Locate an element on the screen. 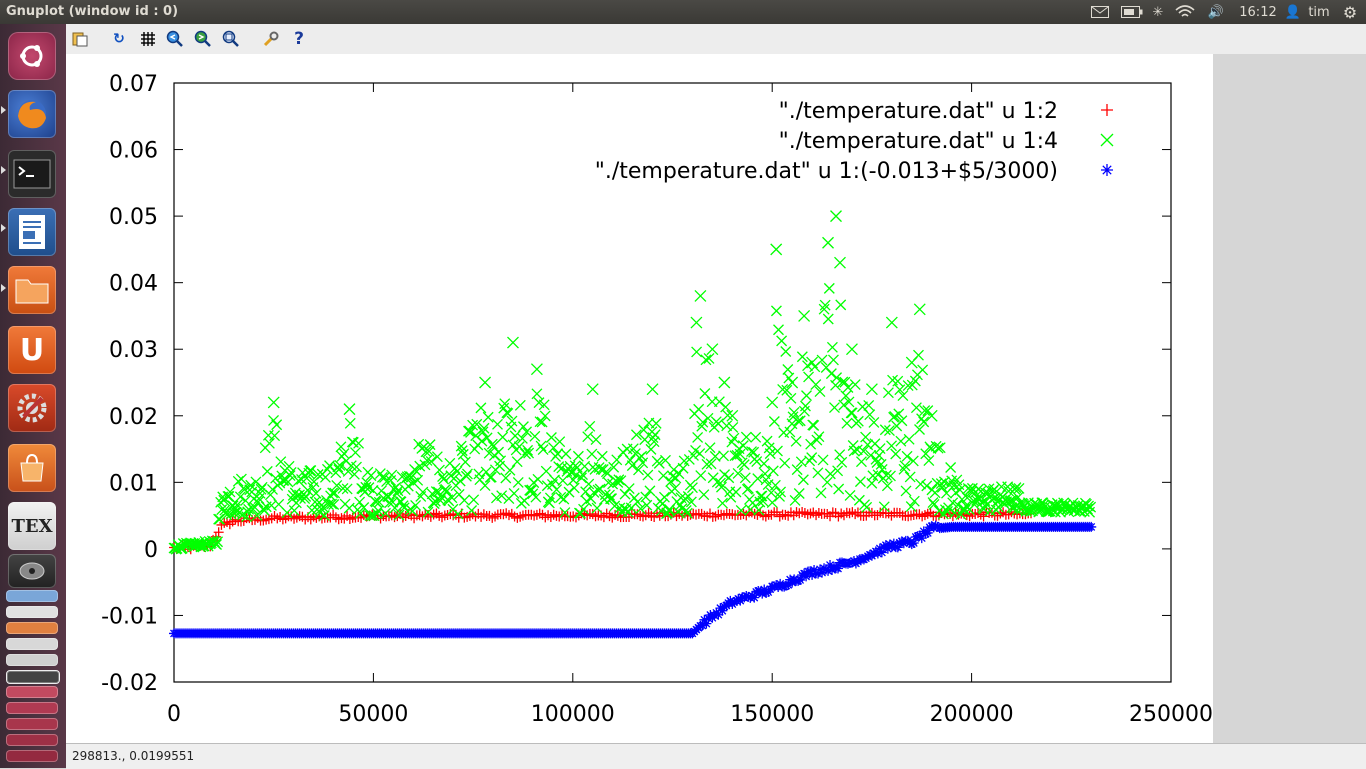  ubuntu-one-icon: U is located at coordinates (32, 350).